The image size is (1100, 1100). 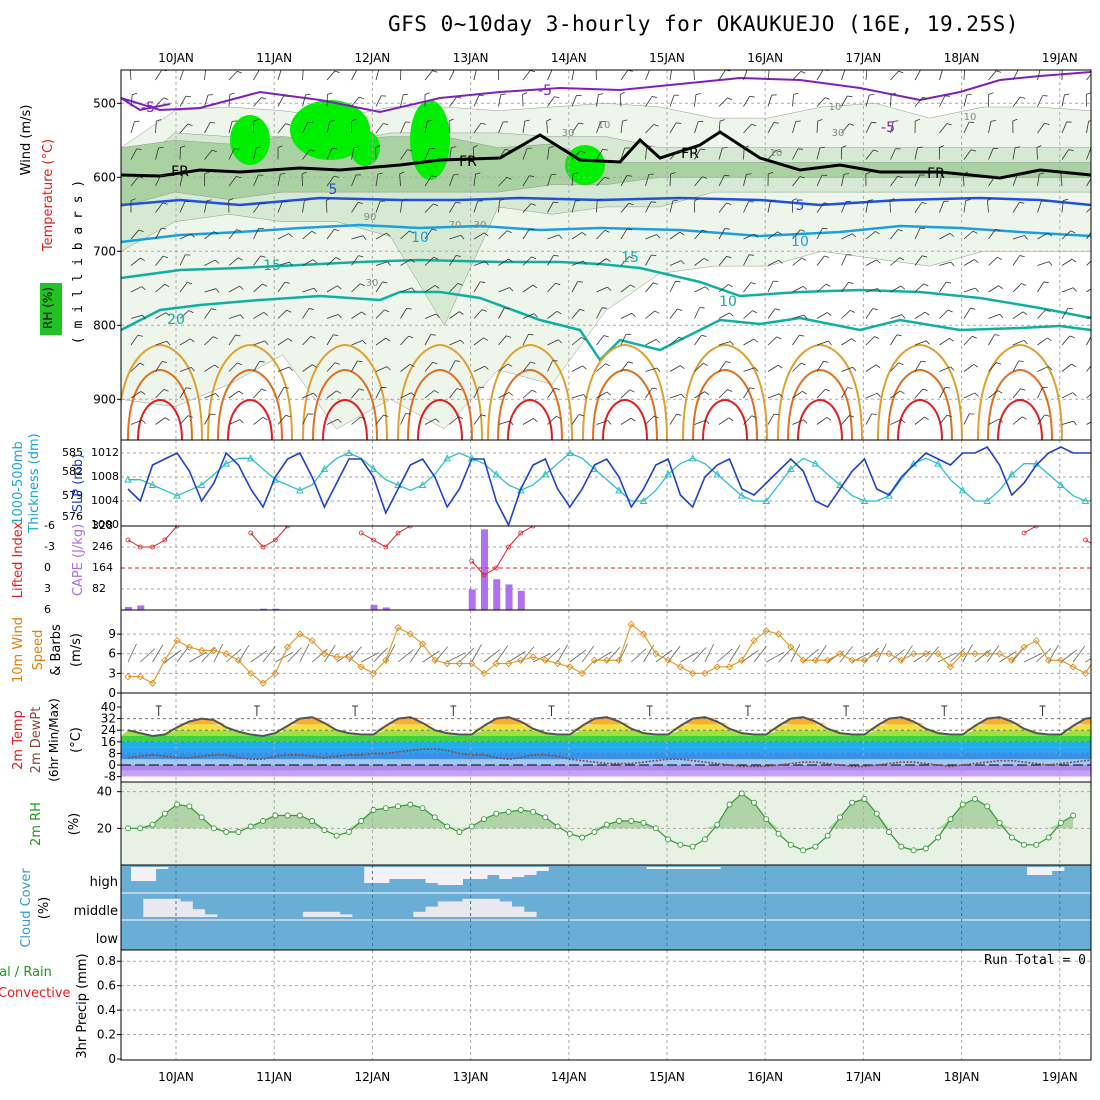 What do you see at coordinates (888, 128) in the screenshot?
I see `isotherm-label: -5` at bounding box center [888, 128].